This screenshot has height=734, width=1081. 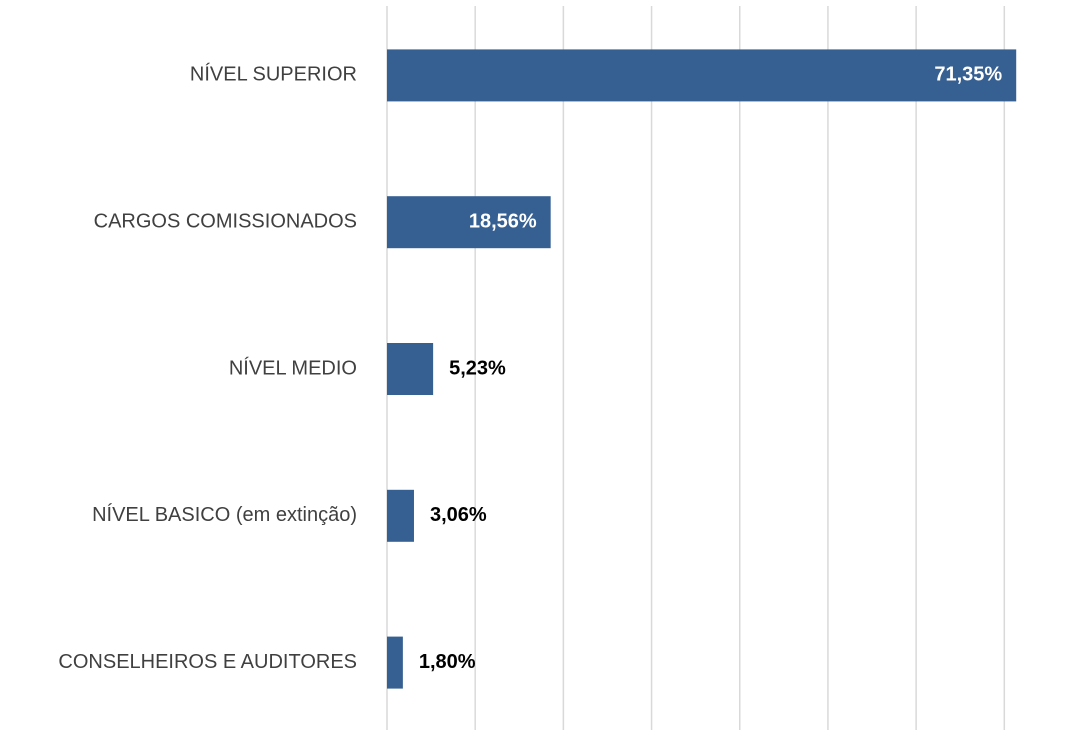 I want to click on value-label: 1,80%, so click(x=447, y=662).